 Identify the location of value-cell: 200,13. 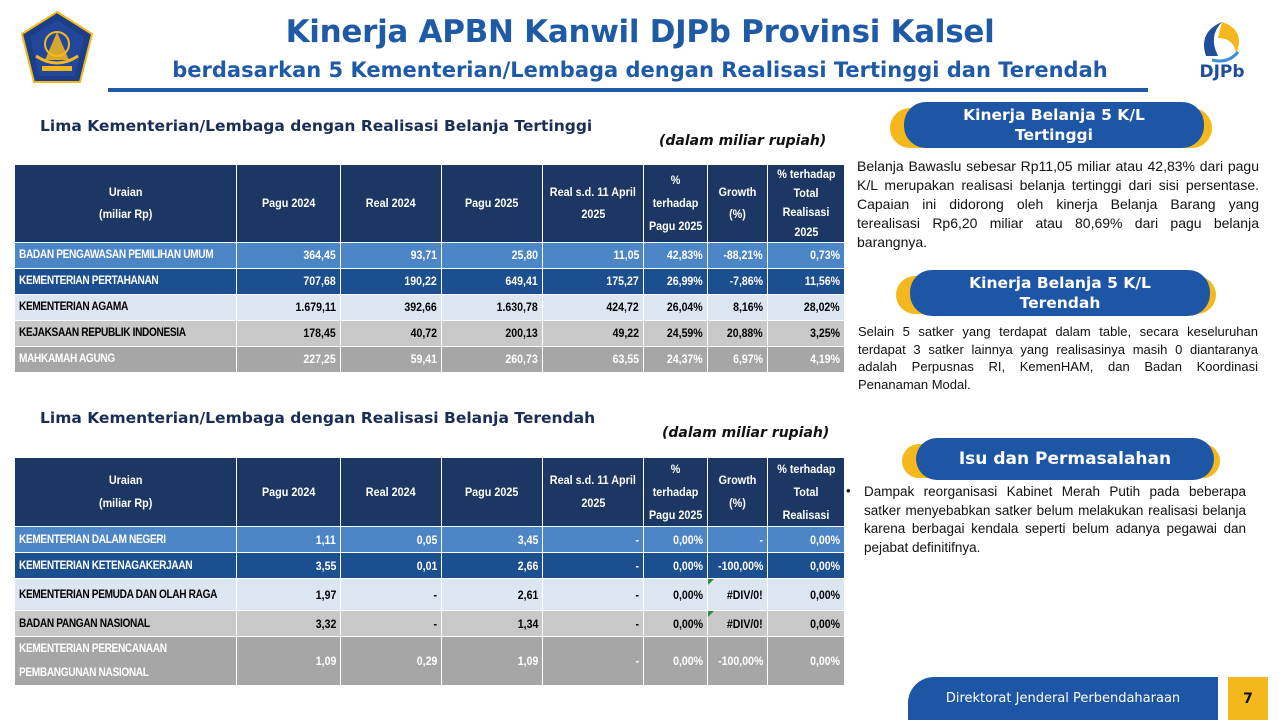
(492, 333).